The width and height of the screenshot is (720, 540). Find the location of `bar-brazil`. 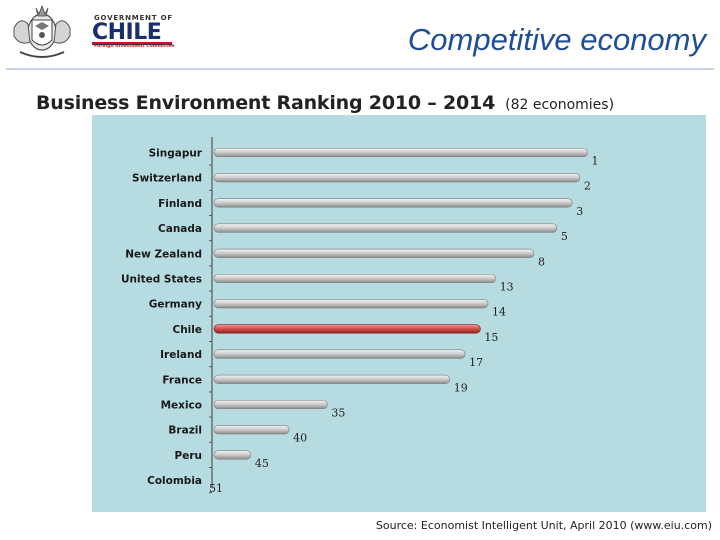

bar-brazil is located at coordinates (251, 430).